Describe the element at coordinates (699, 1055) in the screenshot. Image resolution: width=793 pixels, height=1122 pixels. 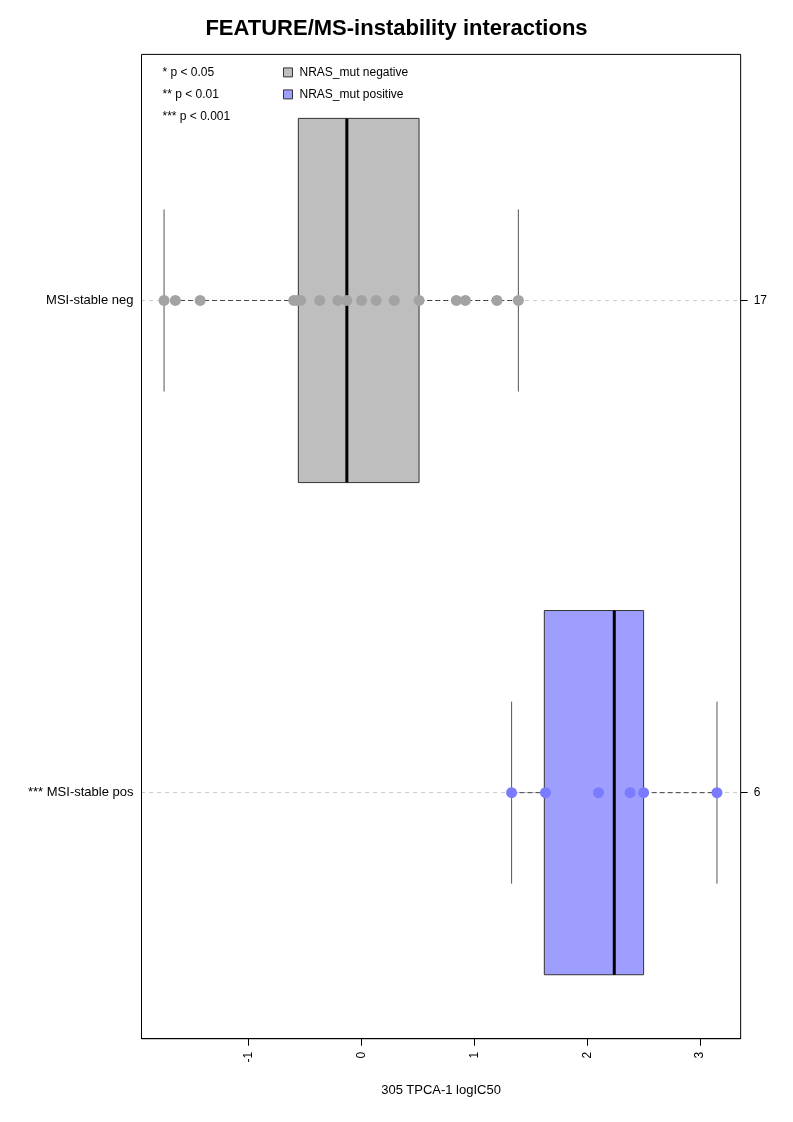
I see `x-tick-label: 3` at that location.